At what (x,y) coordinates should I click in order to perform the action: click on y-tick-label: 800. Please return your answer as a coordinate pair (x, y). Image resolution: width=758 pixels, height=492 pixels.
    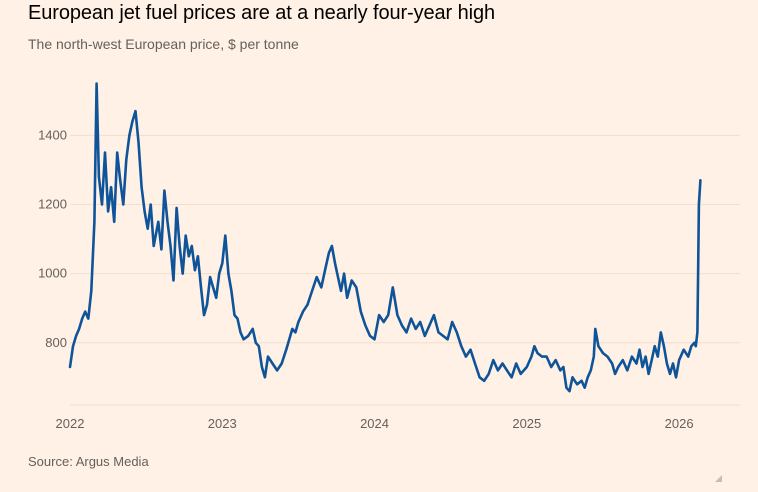
    Looking at the image, I should click on (56, 342).